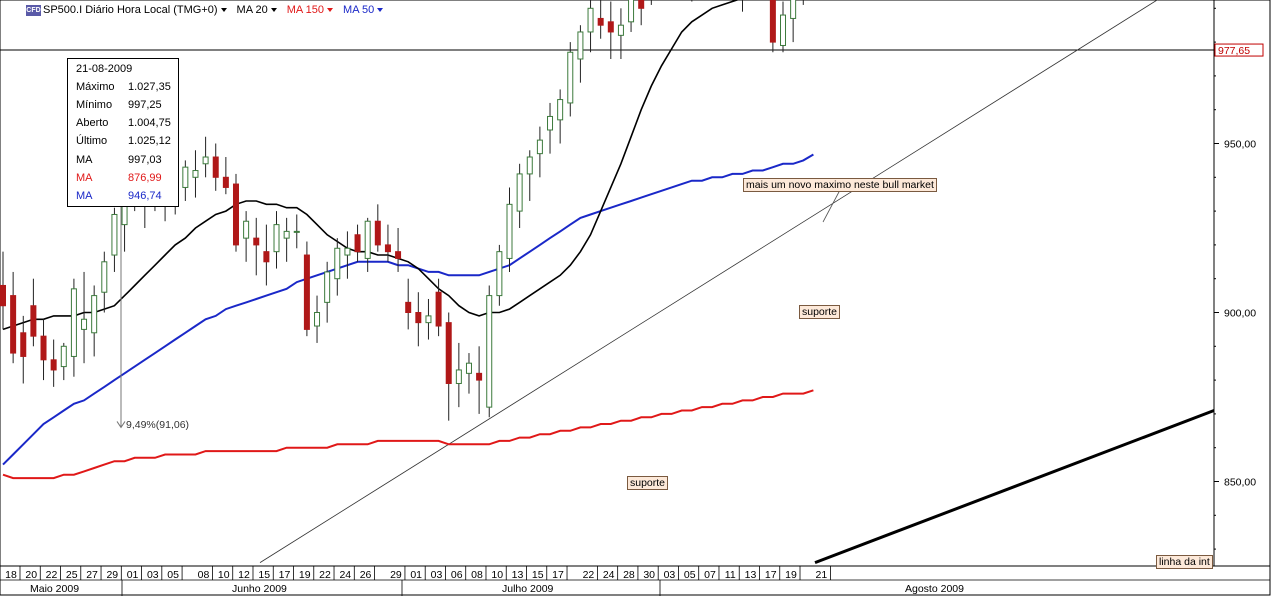 The height and width of the screenshot is (596, 1271). I want to click on x-tick-label: 05, so click(690, 575).